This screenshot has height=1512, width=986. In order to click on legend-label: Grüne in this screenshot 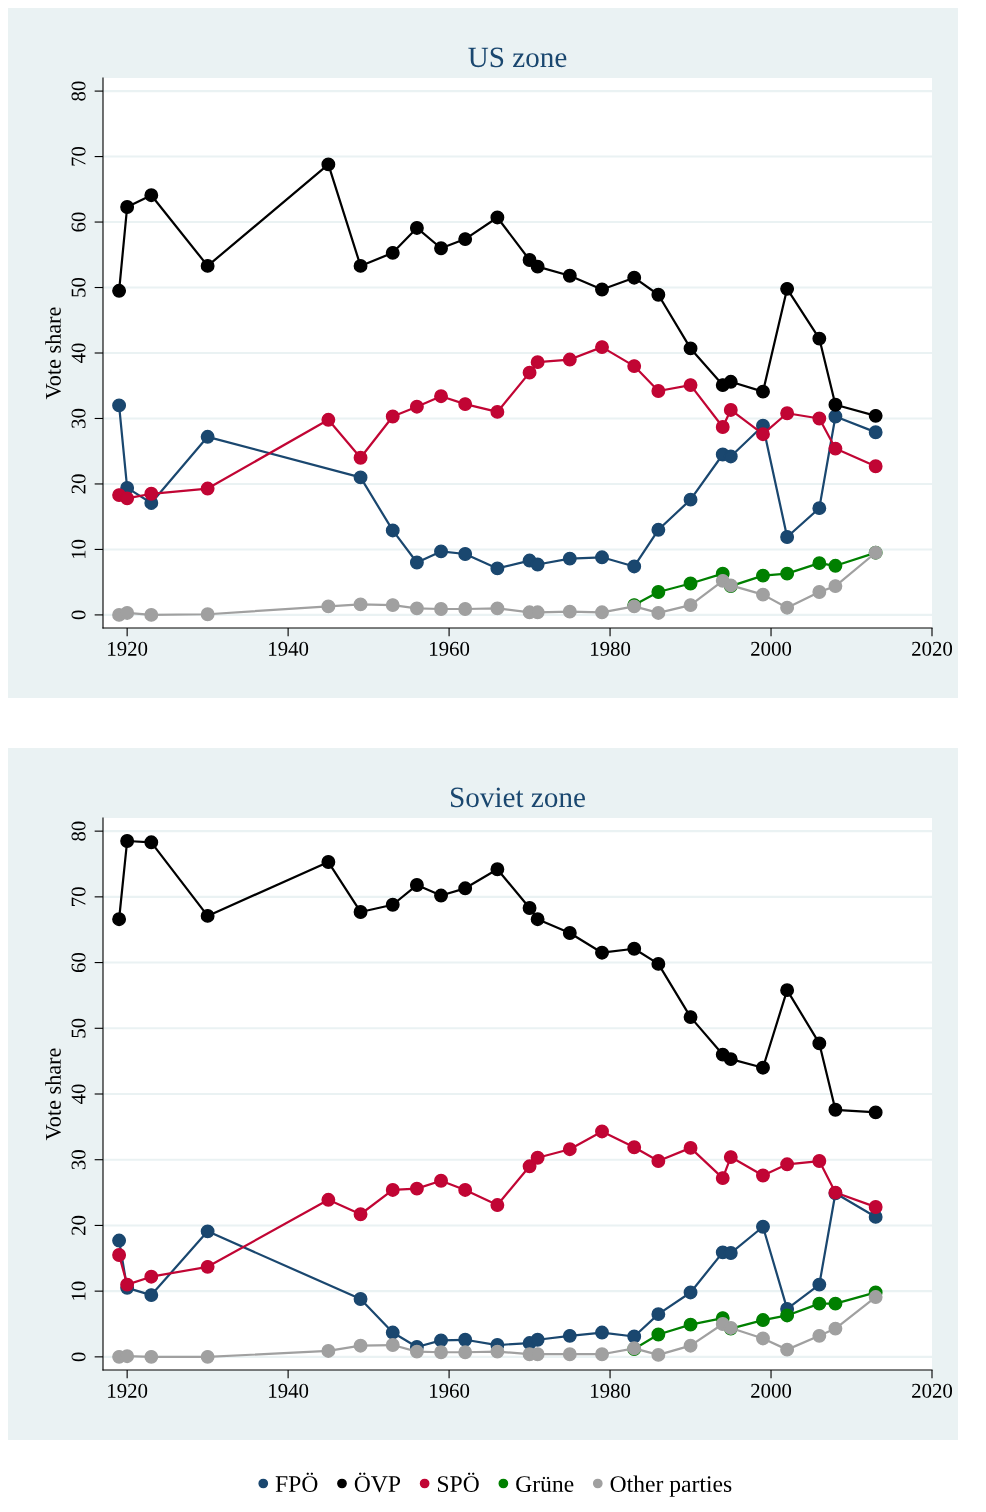, I will do `click(545, 1484)`.